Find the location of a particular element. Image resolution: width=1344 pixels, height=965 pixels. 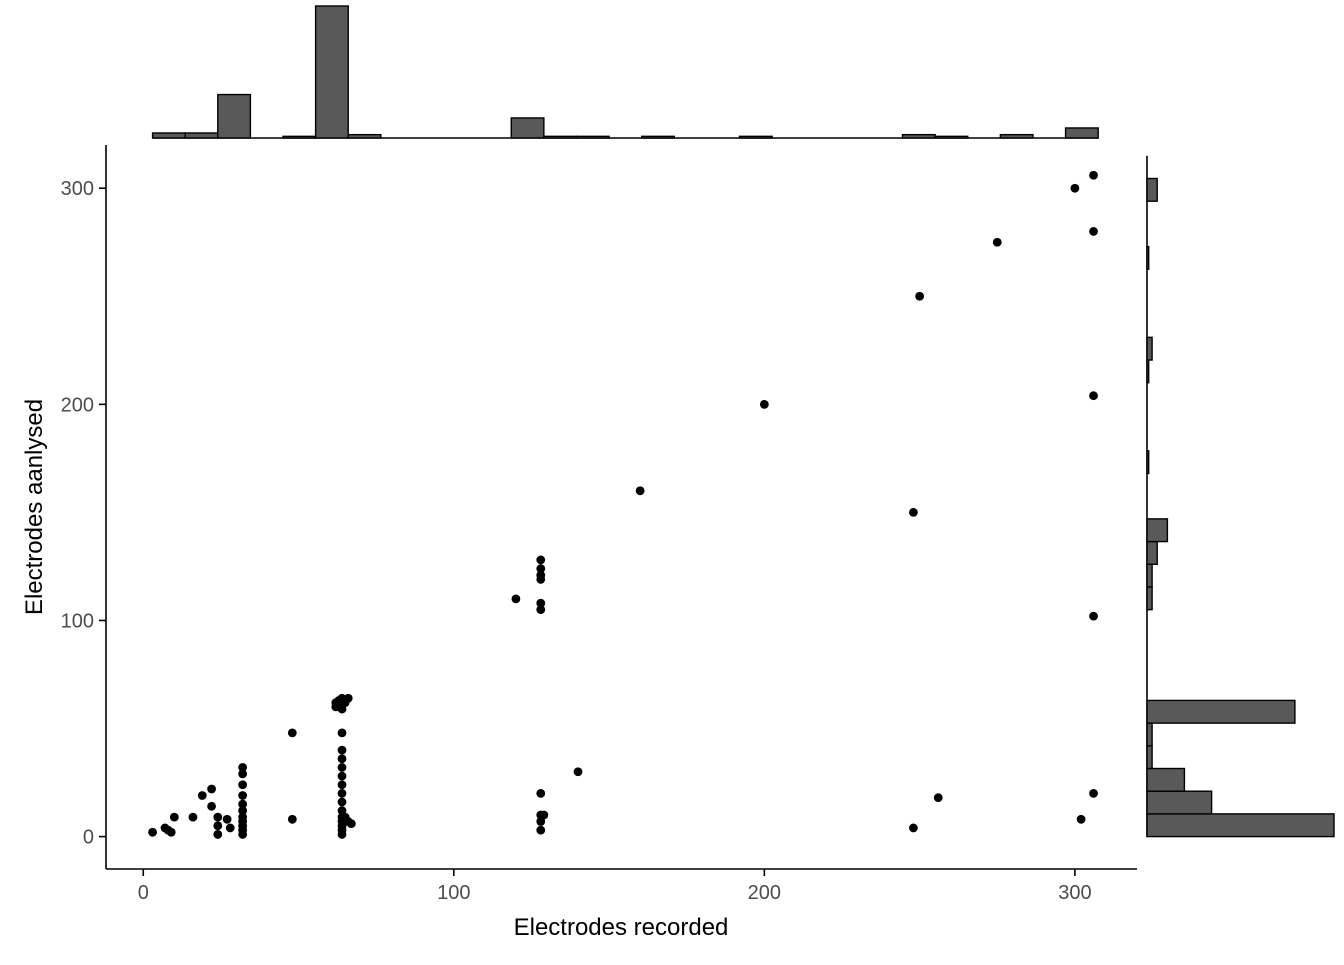

y-axis-ticks: 0 100 200 300 is located at coordinates (83, 513).